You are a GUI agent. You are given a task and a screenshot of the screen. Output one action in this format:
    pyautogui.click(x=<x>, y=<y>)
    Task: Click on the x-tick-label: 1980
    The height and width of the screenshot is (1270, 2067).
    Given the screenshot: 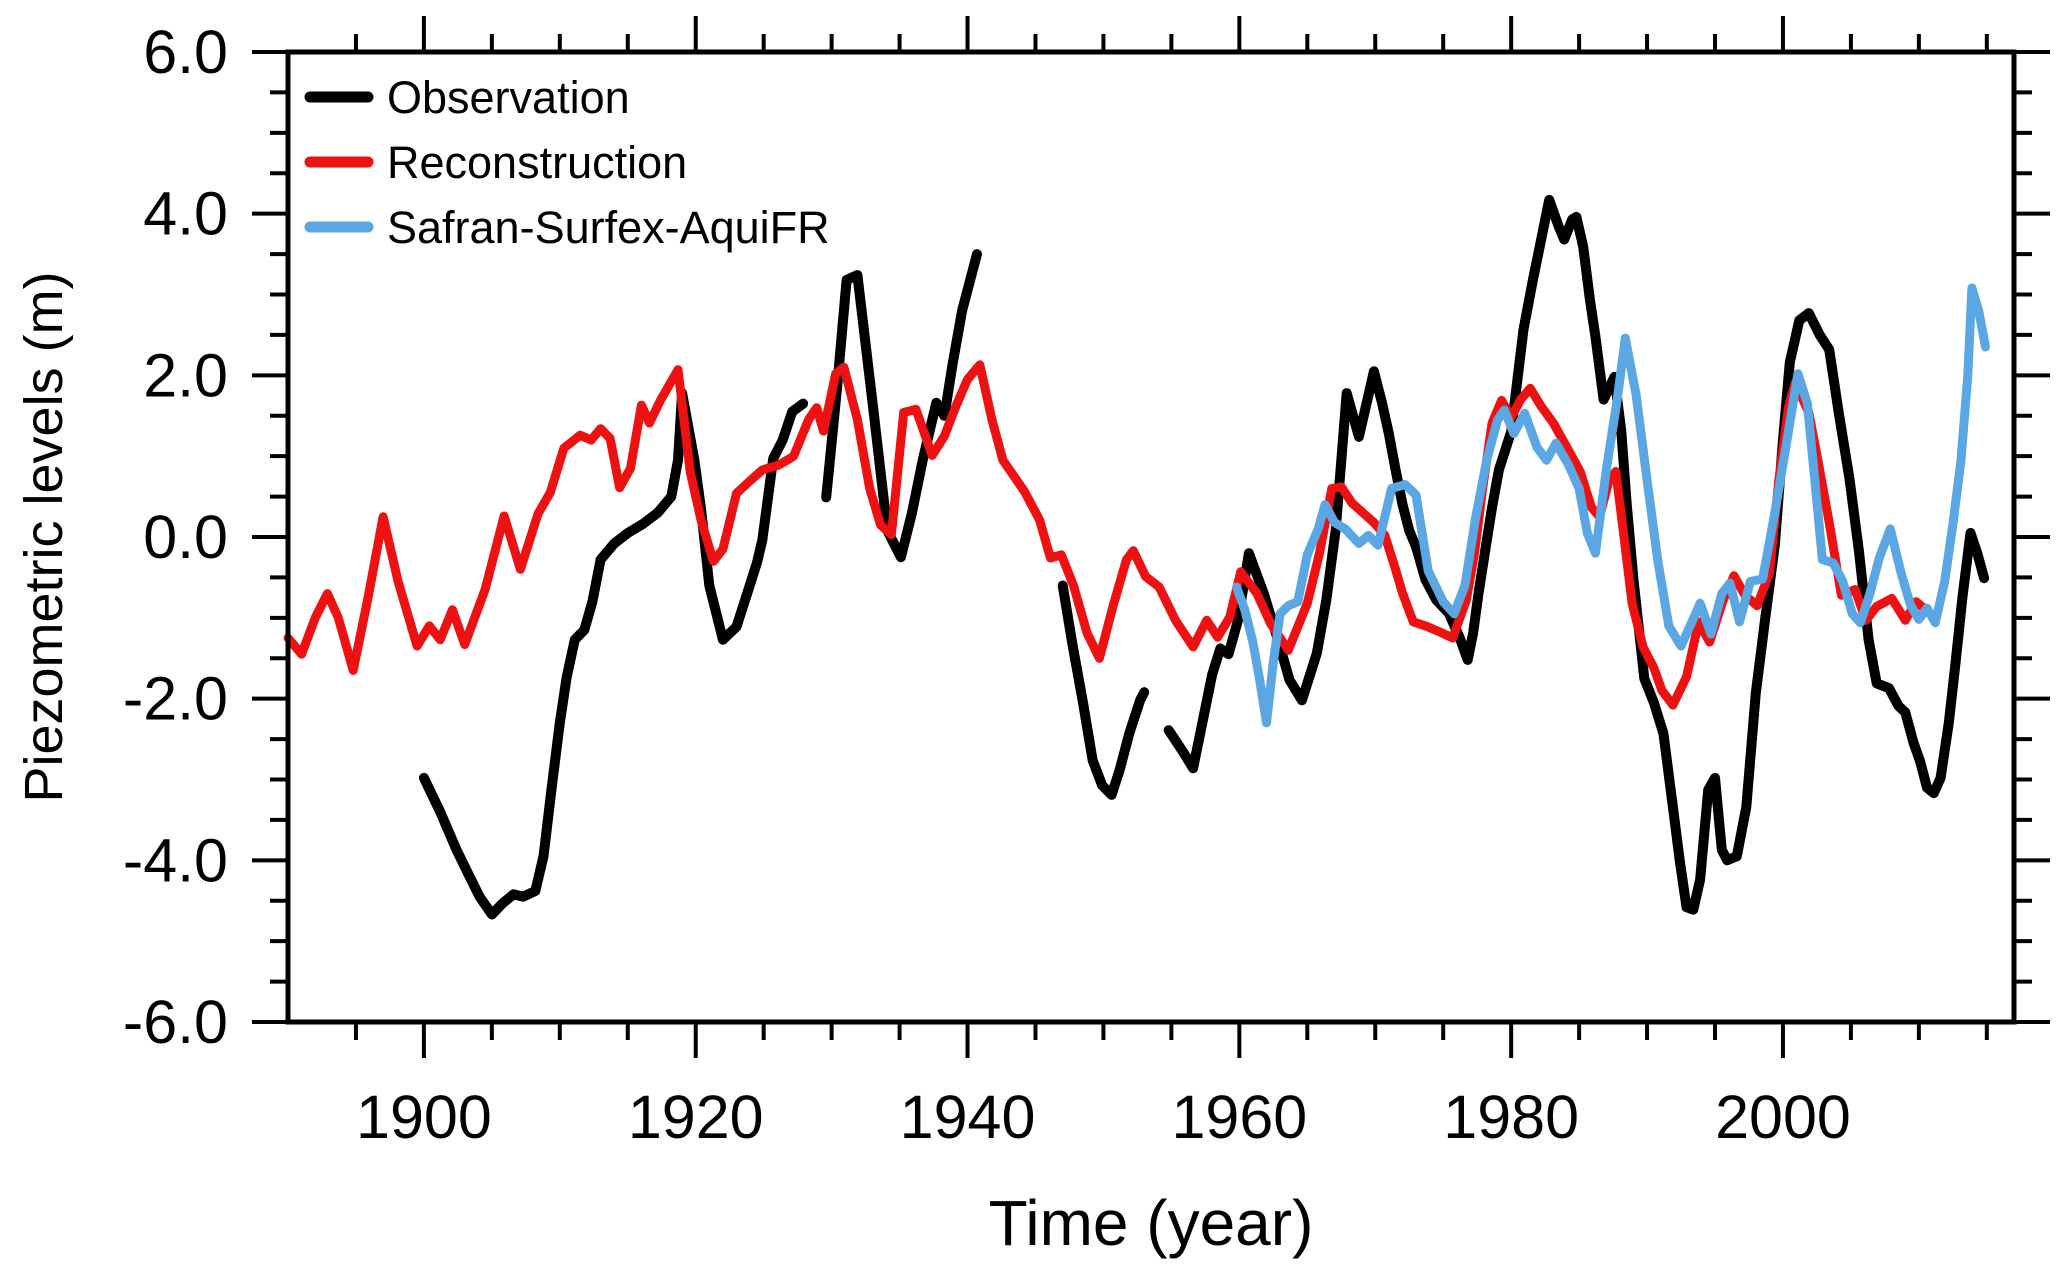 What is the action you would take?
    pyautogui.click(x=1511, y=1117)
    